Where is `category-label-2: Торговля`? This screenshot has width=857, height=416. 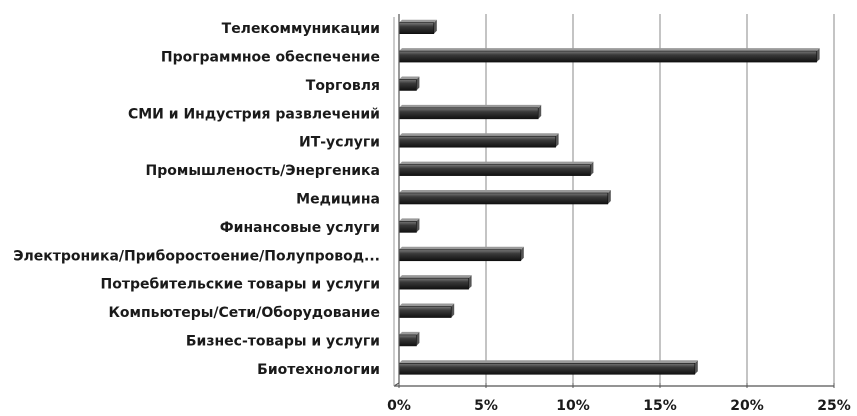
category-label-2: Торговля is located at coordinates (343, 86).